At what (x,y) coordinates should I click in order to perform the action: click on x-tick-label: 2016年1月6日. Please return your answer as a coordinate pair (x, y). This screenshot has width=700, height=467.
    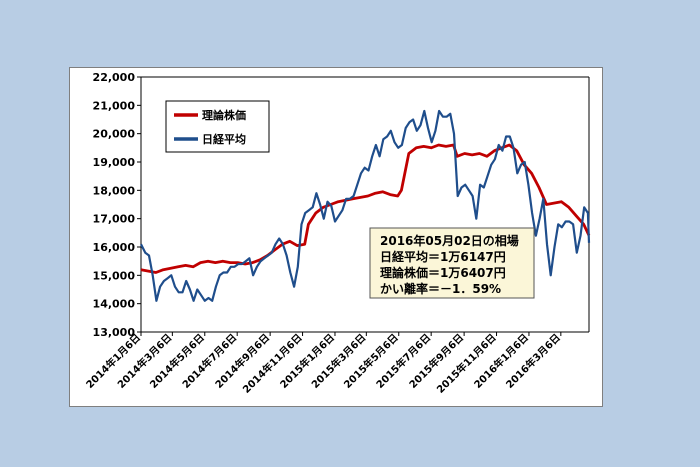
    Looking at the image, I should click on (501, 361).